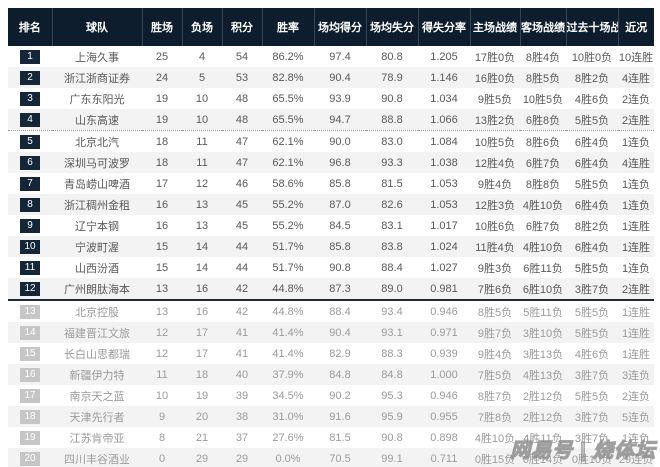 This screenshot has width=660, height=467. What do you see at coordinates (444, 332) in the screenshot?
I see `cell-point_ratio: 0.971` at bounding box center [444, 332].